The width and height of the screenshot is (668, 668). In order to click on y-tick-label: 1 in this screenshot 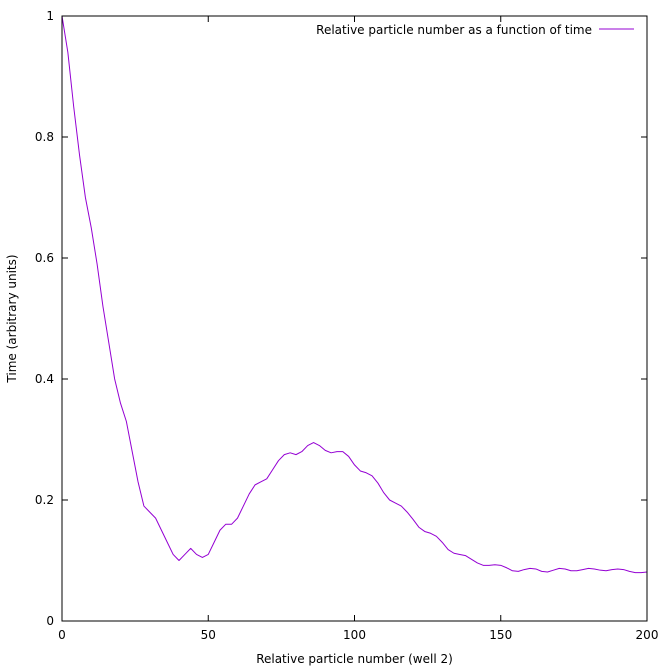, I will do `click(50, 16)`.